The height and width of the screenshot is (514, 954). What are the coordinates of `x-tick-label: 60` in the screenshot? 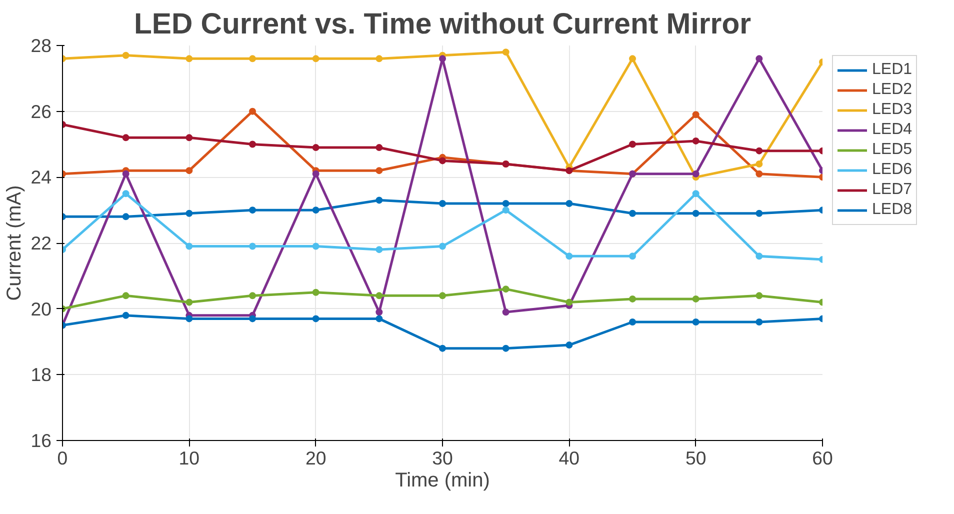 It's located at (822, 458).